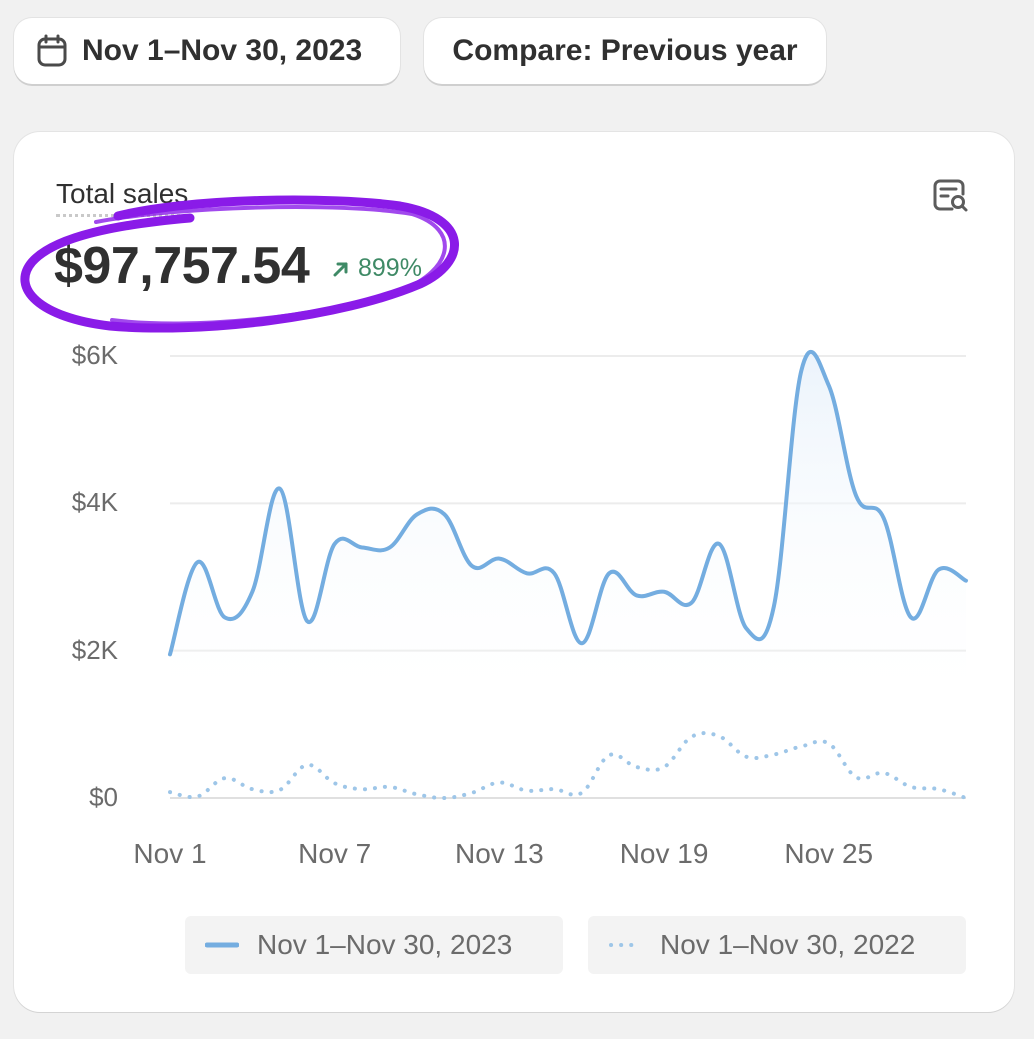  Describe the element at coordinates (103, 797) in the screenshot. I see `y-tick-label: $0` at that location.